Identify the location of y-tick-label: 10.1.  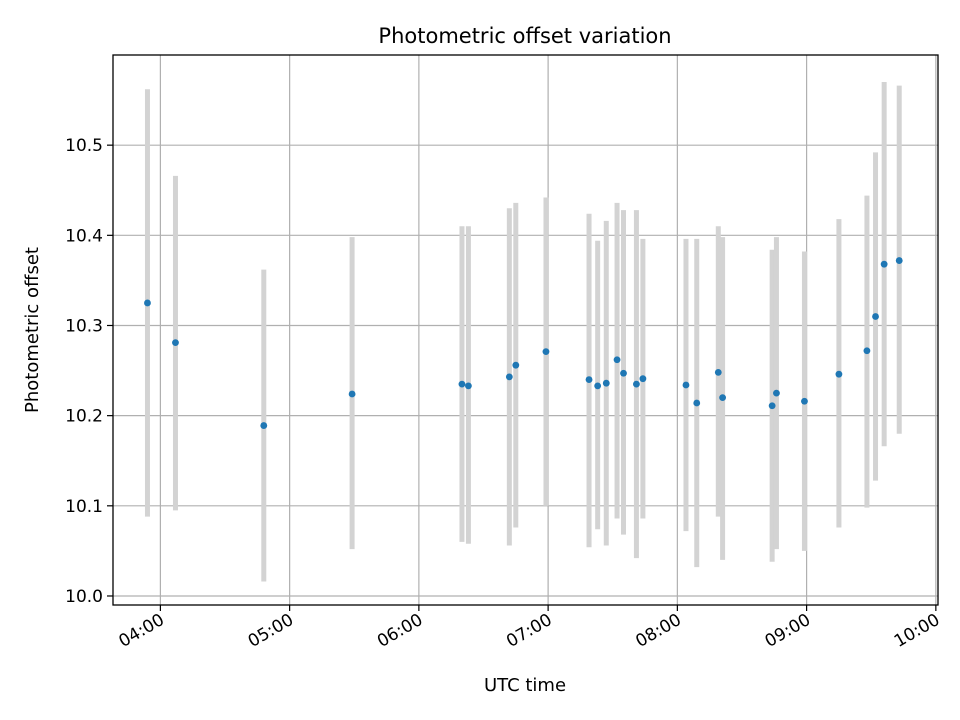
(84, 507).